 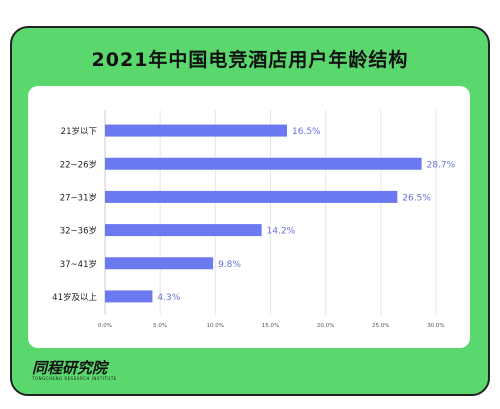 What do you see at coordinates (215, 326) in the screenshot?
I see `x-tick-label: 10.0%` at bounding box center [215, 326].